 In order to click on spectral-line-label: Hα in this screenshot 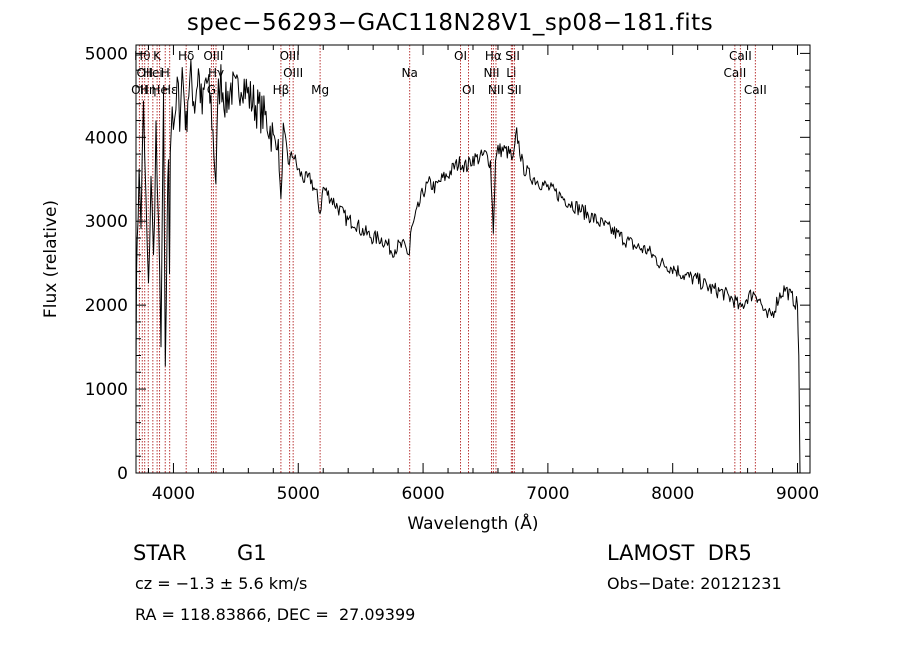, I will do `click(493, 56)`.